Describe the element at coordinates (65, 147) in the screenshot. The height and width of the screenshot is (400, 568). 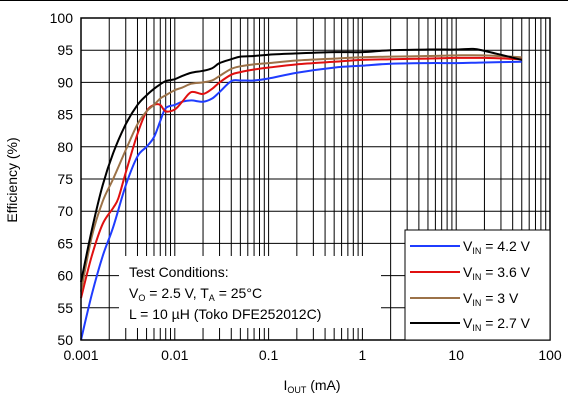
I see `y-tick-label: 80` at that location.